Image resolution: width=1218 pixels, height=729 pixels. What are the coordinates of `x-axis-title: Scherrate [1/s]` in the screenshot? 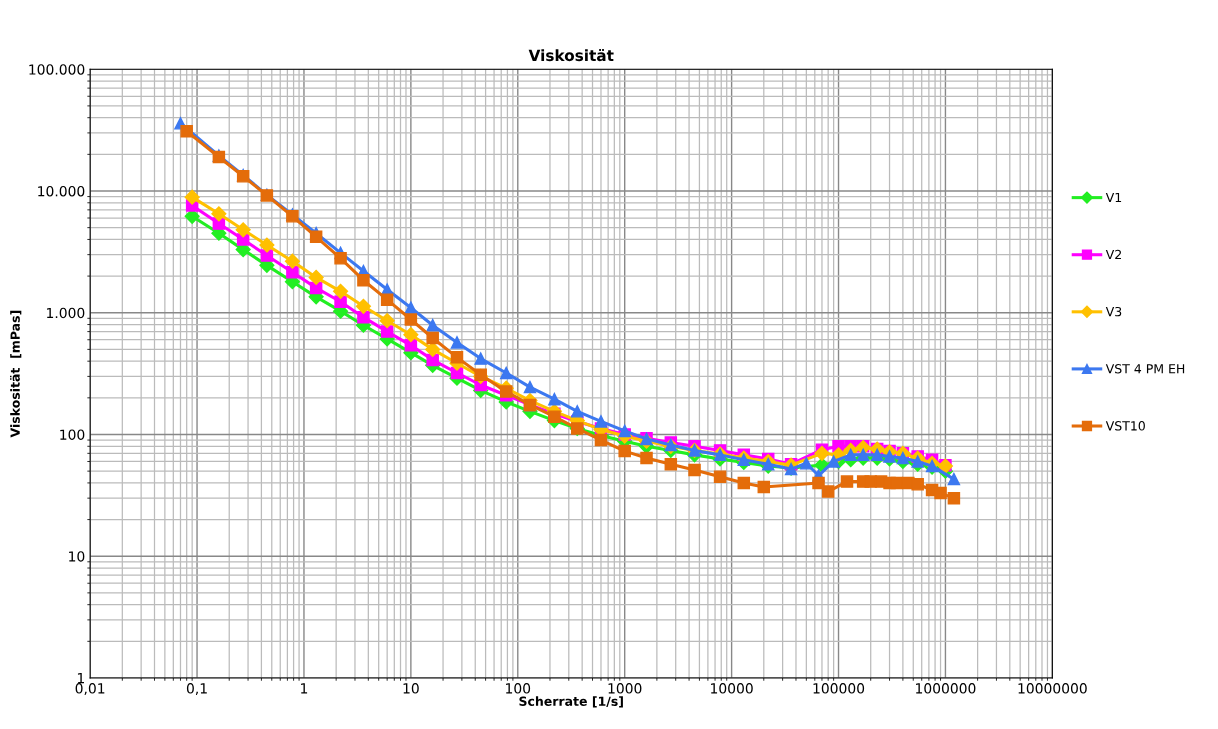 It's located at (571, 702).